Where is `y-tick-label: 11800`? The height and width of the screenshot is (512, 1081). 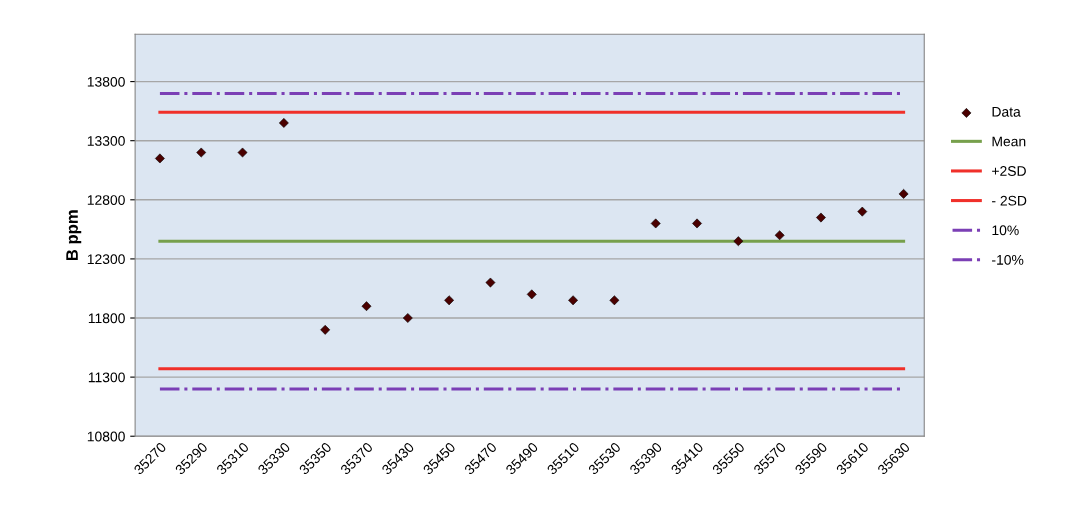 y-tick-label: 11800 is located at coordinates (106, 318).